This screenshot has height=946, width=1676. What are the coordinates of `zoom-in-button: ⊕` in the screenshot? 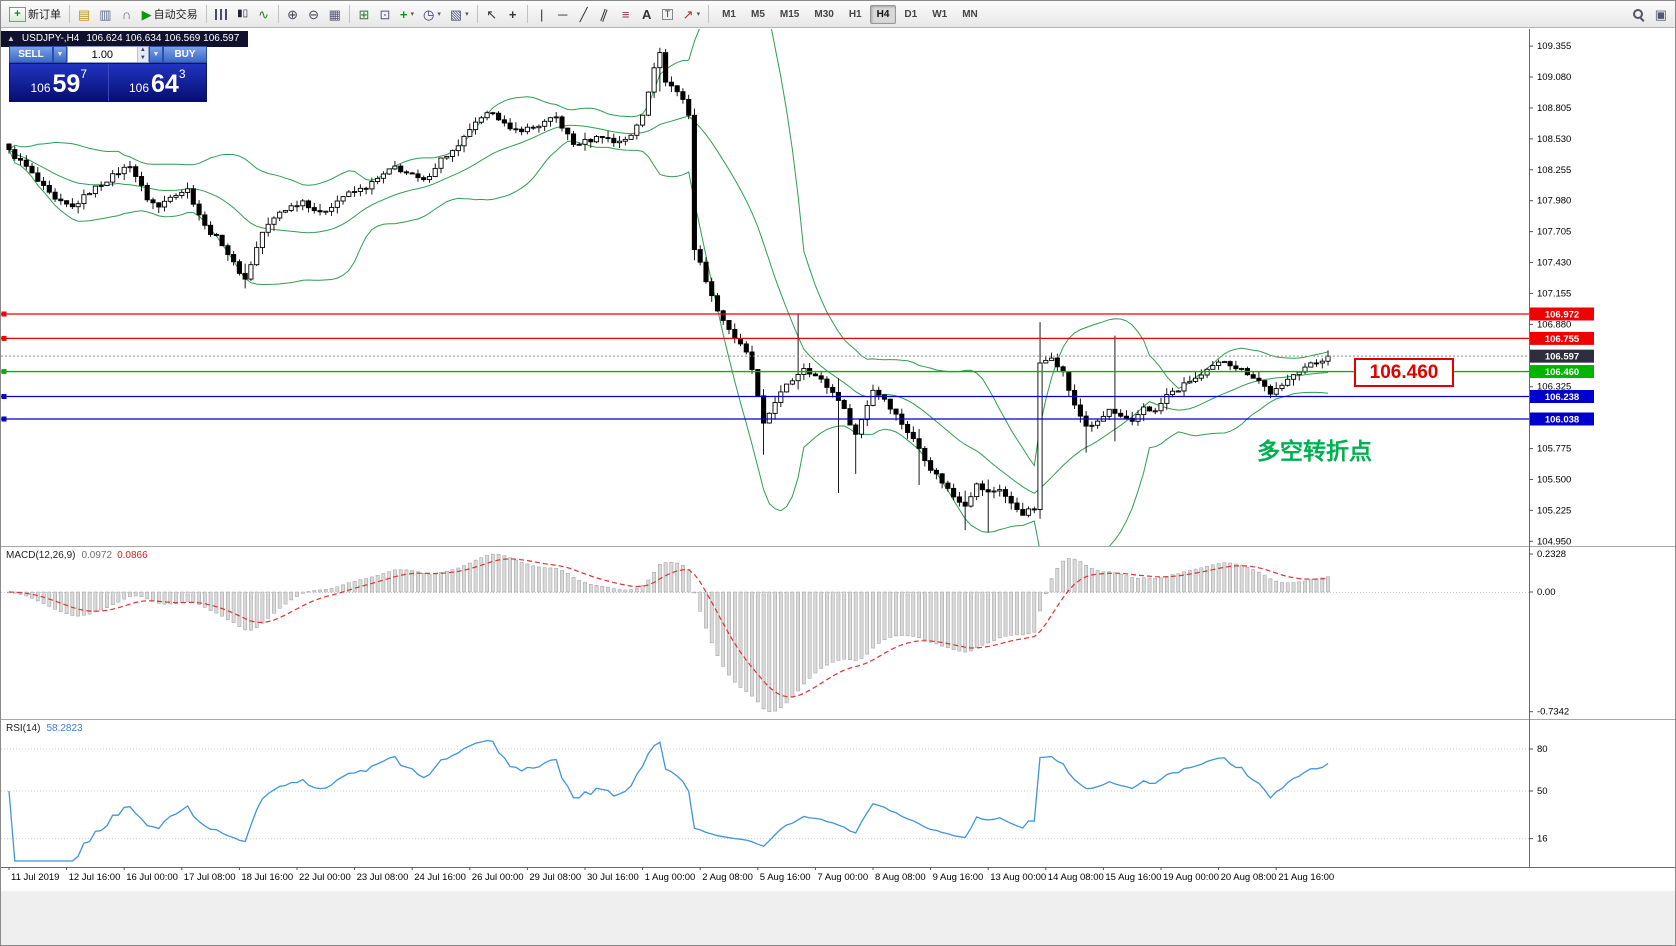 It's located at (293, 14).